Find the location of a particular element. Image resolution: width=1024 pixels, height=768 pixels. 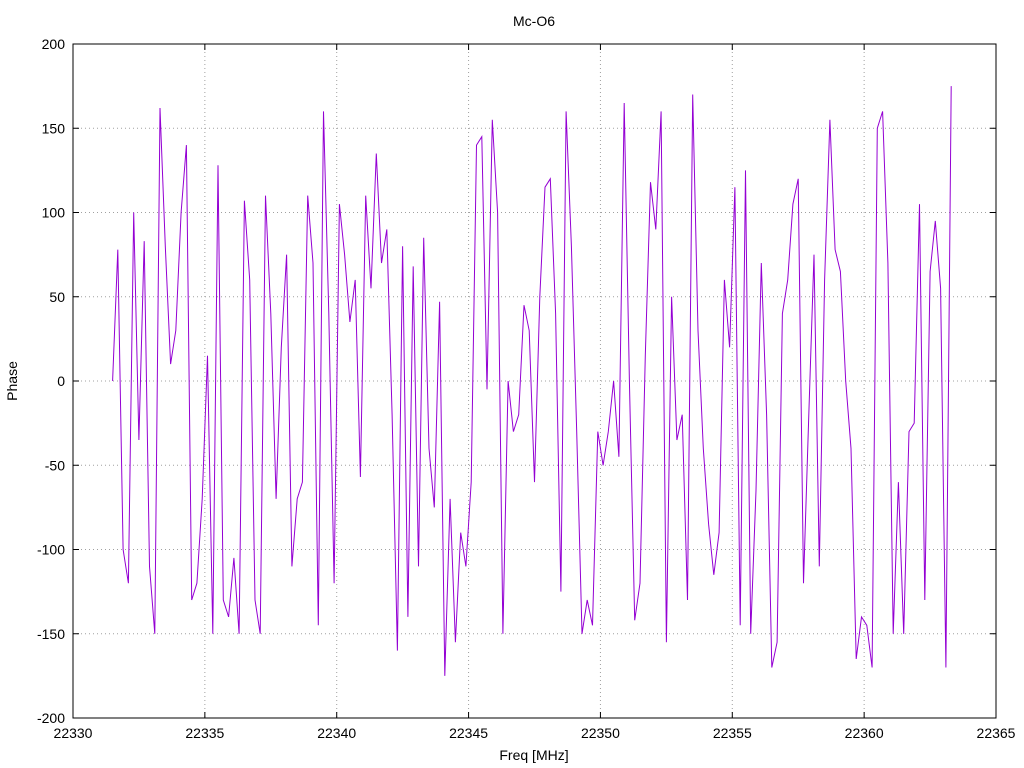

x-axis-label: Freq [MHz] is located at coordinates (533, 755).